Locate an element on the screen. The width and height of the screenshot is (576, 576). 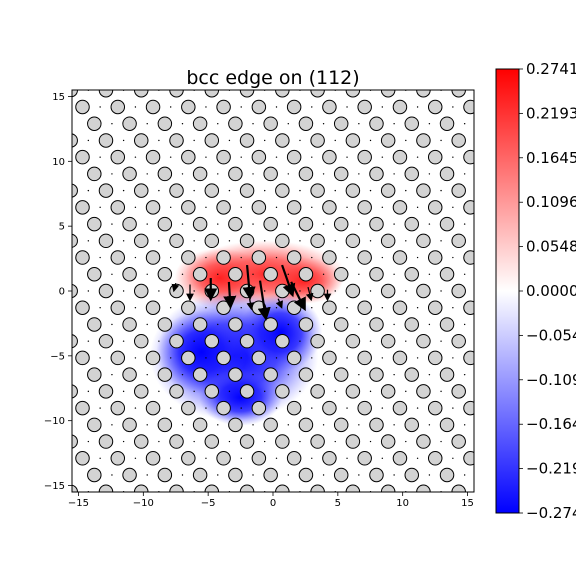
x-axis: −15 −10 −5 0 5 10 15 is located at coordinates (271, 500).